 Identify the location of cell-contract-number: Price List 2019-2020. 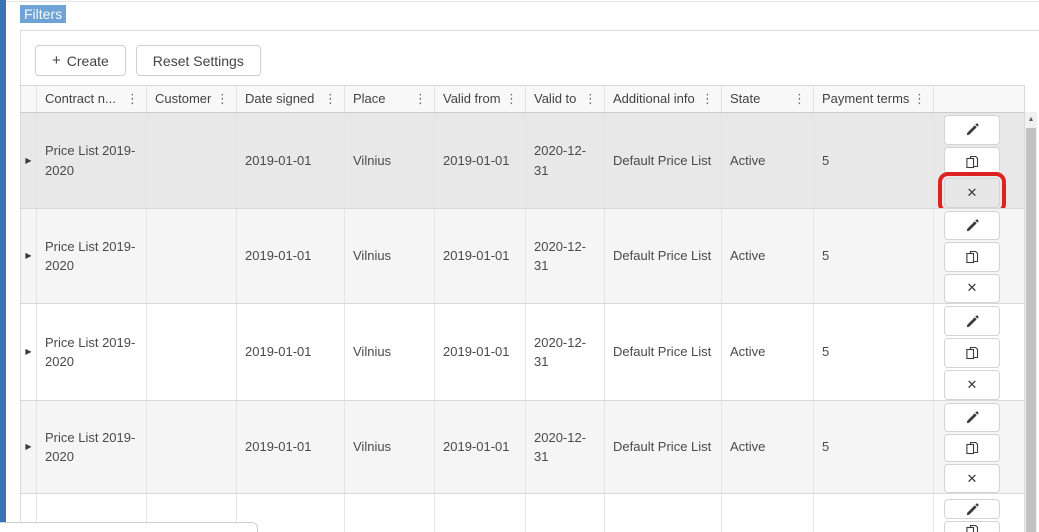
(92, 352).